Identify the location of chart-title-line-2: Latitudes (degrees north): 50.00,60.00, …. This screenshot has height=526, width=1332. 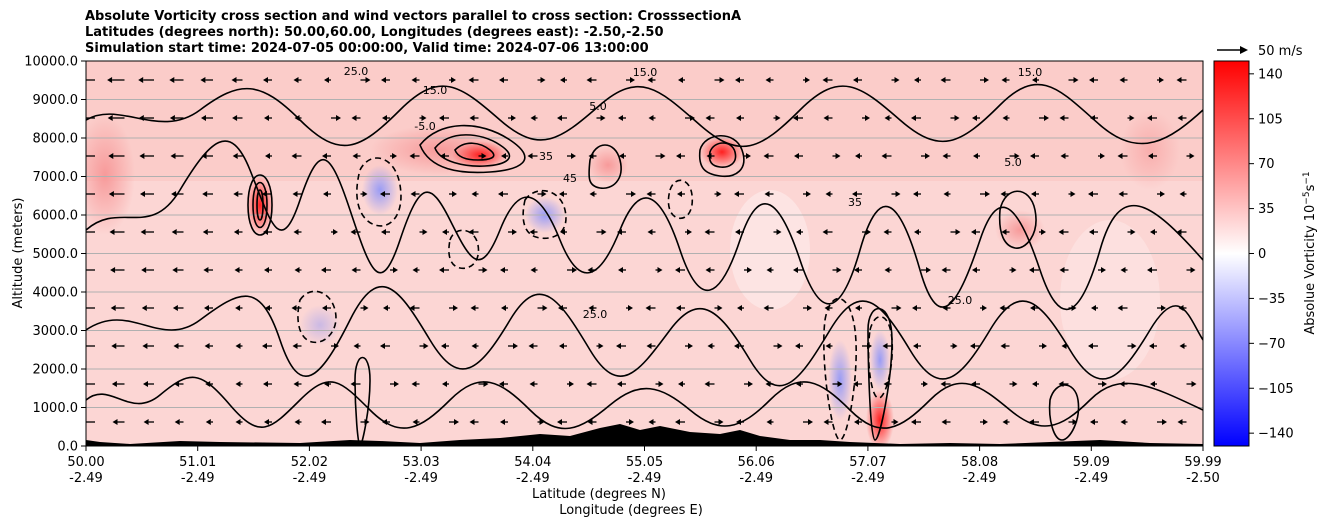
(374, 32).